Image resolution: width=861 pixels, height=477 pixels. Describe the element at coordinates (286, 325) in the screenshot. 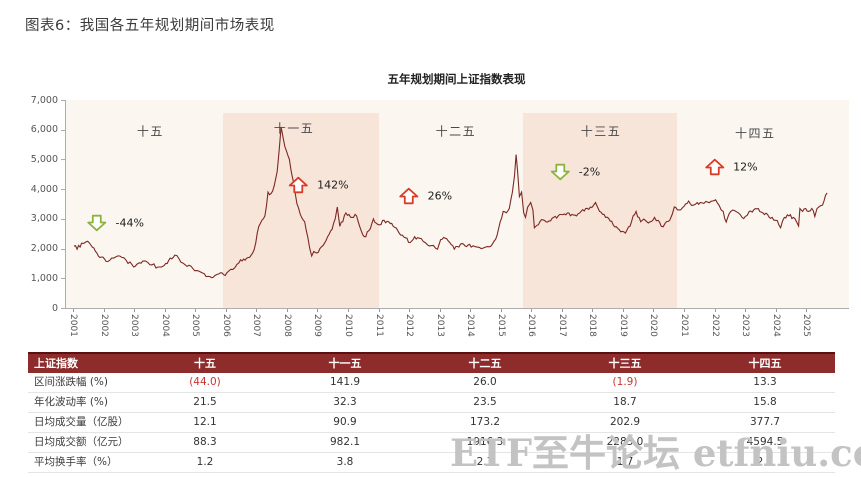

I see `x-axis-label: 2008` at that location.